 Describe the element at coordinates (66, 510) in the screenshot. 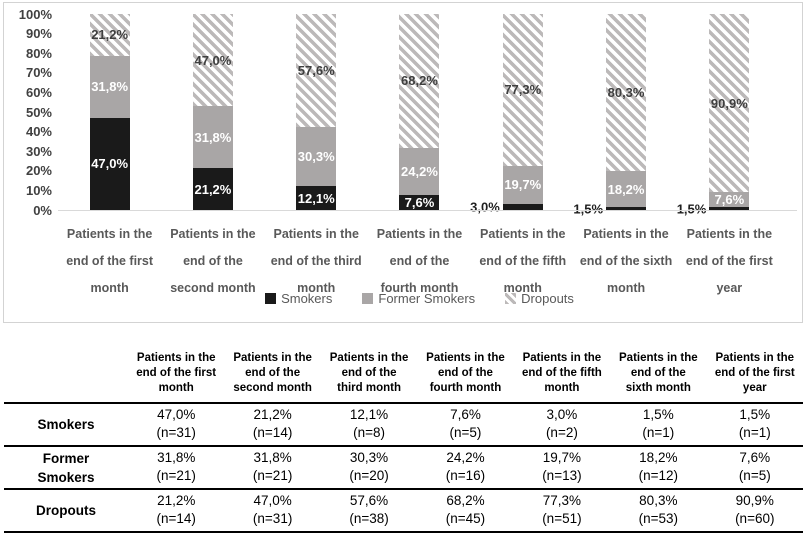

I see `row-label: Dropouts` at that location.